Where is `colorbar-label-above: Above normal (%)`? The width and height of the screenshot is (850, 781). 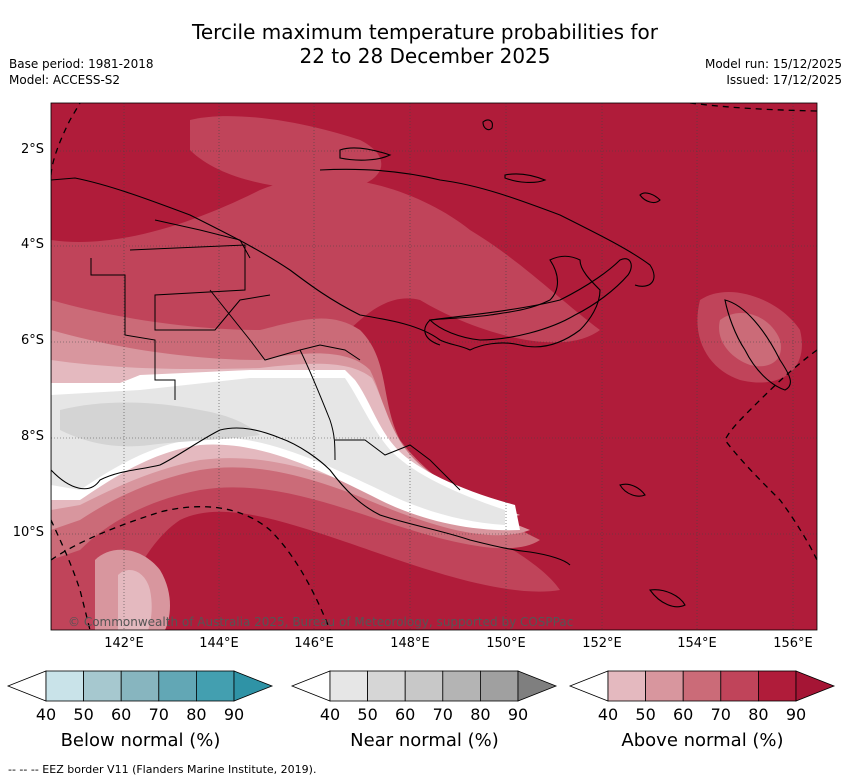
colorbar-label-above: Above normal (%) is located at coordinates (702, 740).